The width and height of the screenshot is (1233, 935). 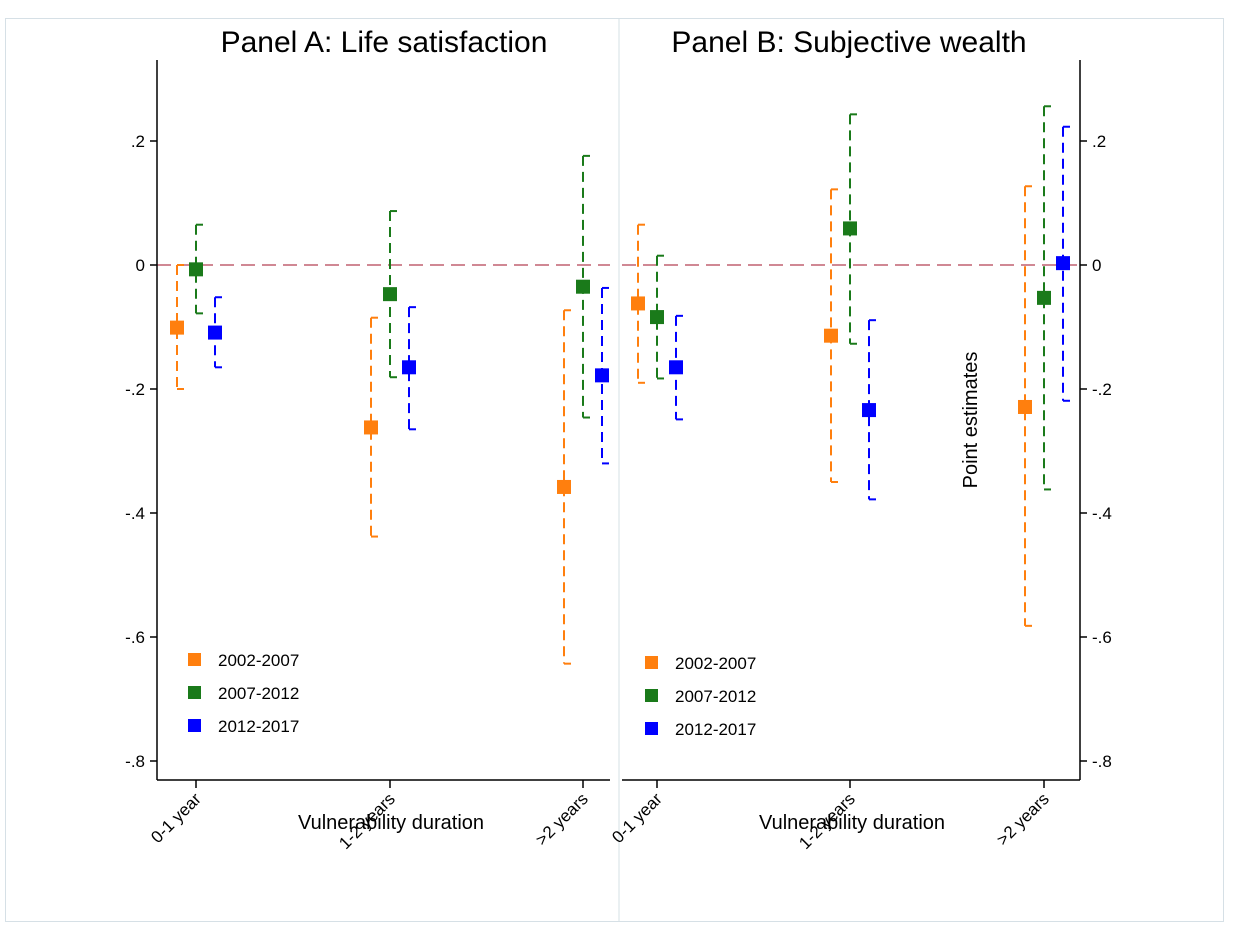 I want to click on panel-b-xlabel: Vulnerability duration, so click(x=852, y=823).